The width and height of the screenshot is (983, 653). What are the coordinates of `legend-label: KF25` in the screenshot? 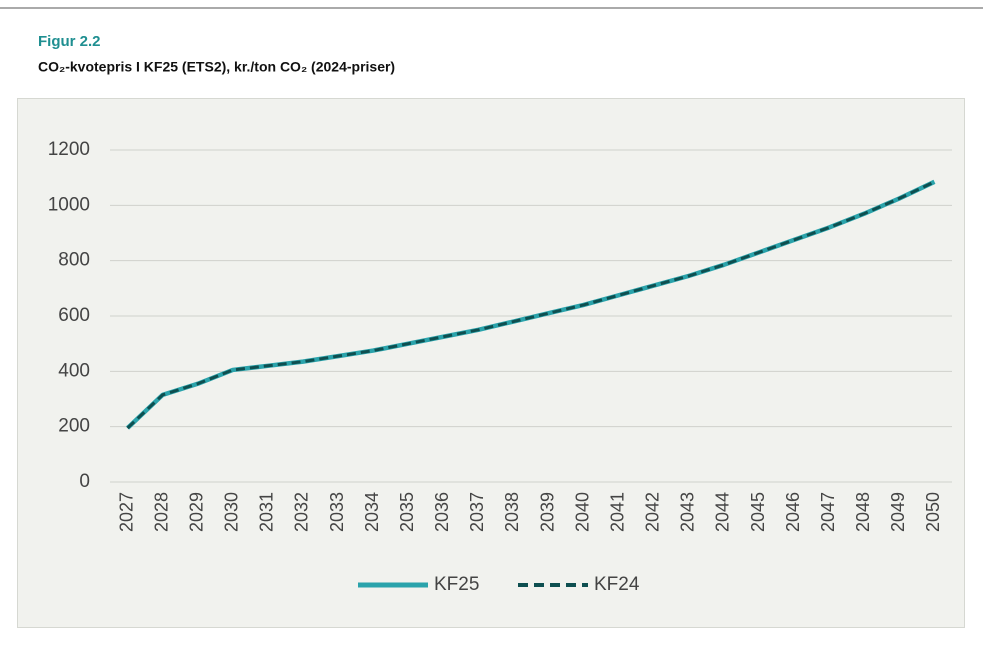 It's located at (456, 584).